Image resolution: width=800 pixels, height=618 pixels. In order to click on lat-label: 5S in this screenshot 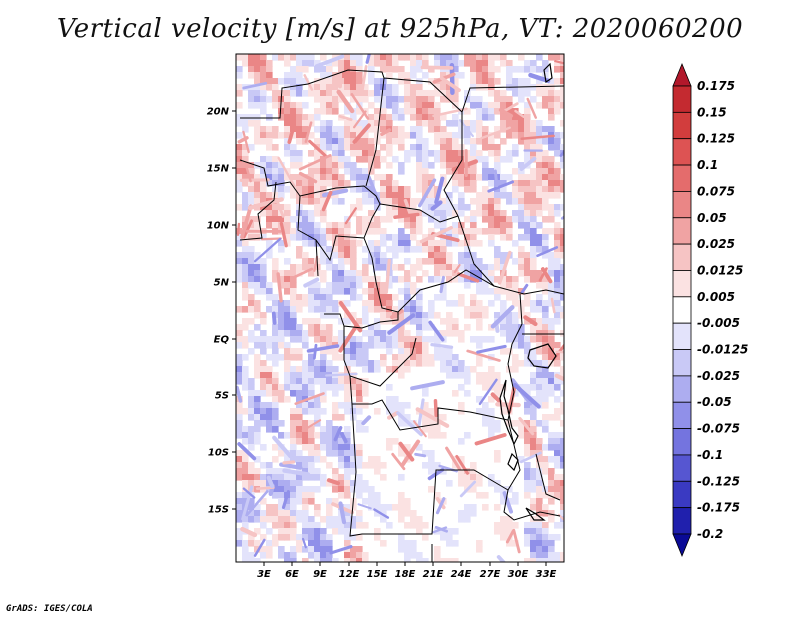, I will do `click(222, 396)`.